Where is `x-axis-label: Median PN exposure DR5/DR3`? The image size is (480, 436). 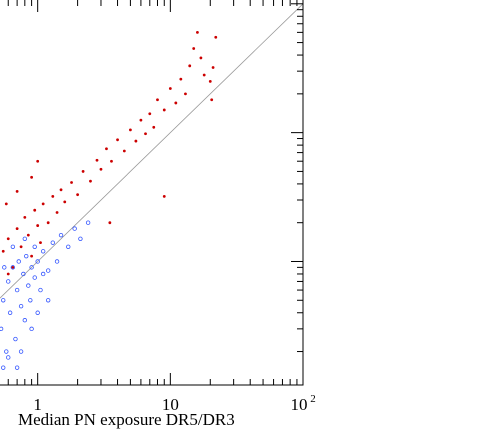 x-axis-label: Median PN exposure DR5/DR3 is located at coordinates (126, 419).